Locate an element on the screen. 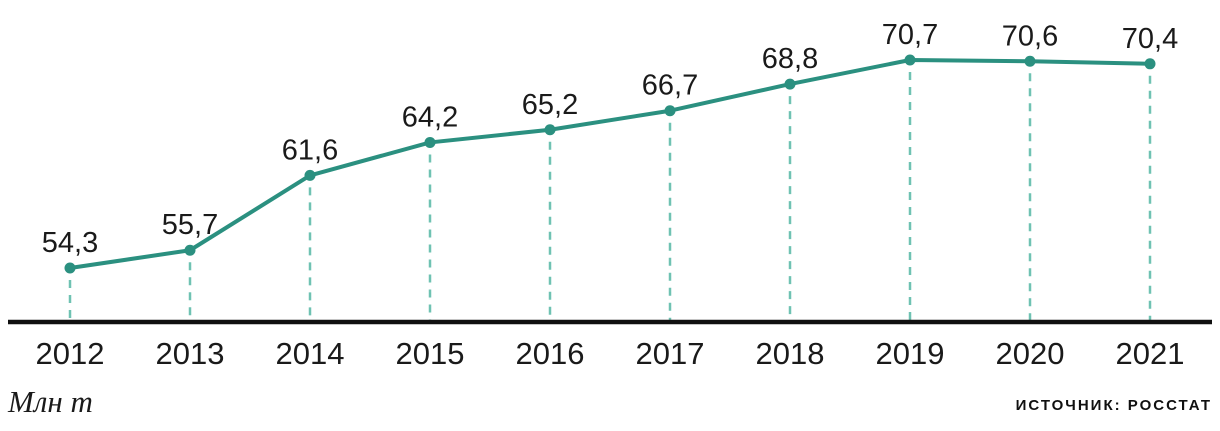 This screenshot has height=431, width=1220. value-label-2015: 64,2 is located at coordinates (430, 117).